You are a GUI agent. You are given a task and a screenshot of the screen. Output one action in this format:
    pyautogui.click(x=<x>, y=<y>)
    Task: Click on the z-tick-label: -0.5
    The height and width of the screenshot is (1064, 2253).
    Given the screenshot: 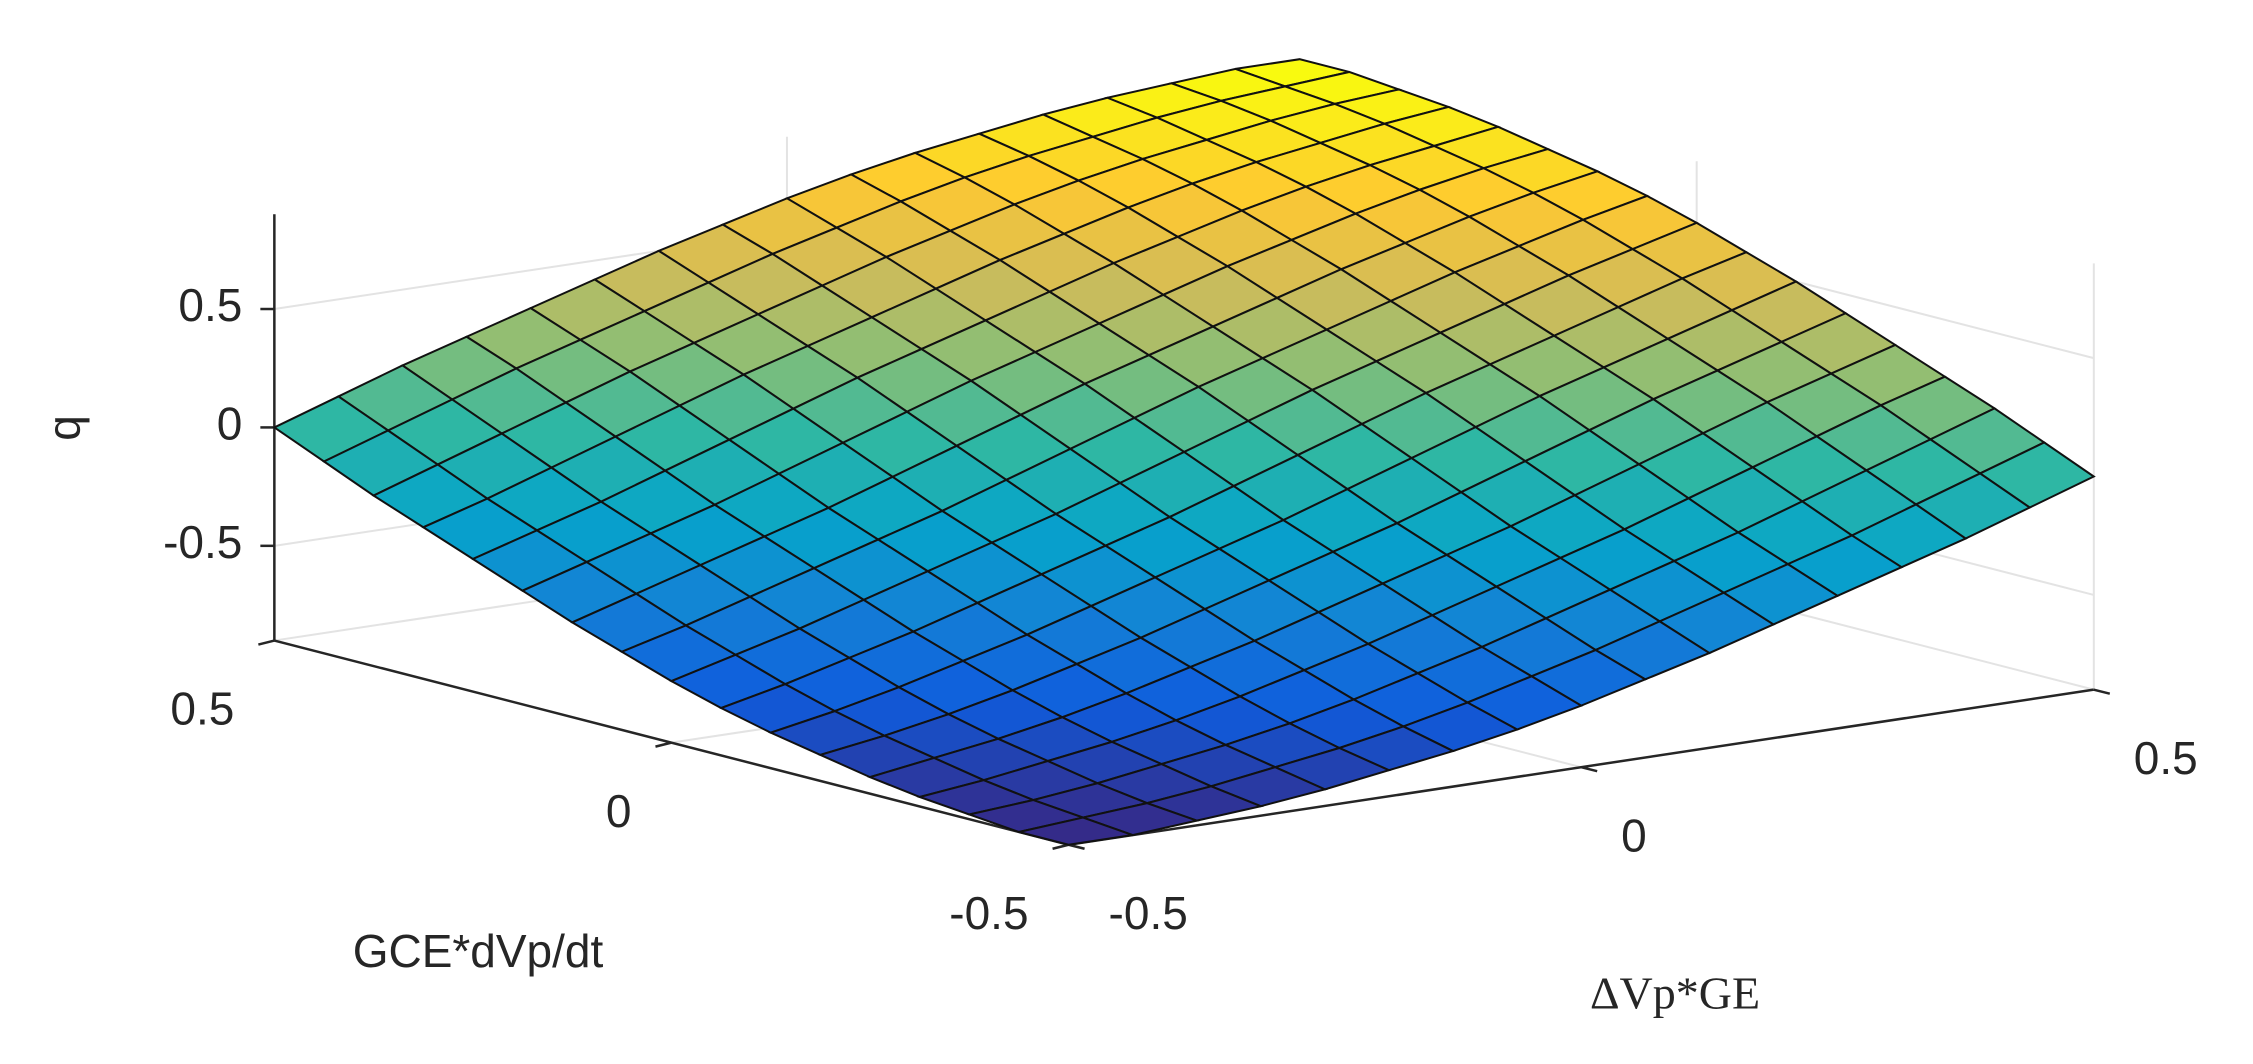 What is the action you would take?
    pyautogui.click(x=202, y=542)
    